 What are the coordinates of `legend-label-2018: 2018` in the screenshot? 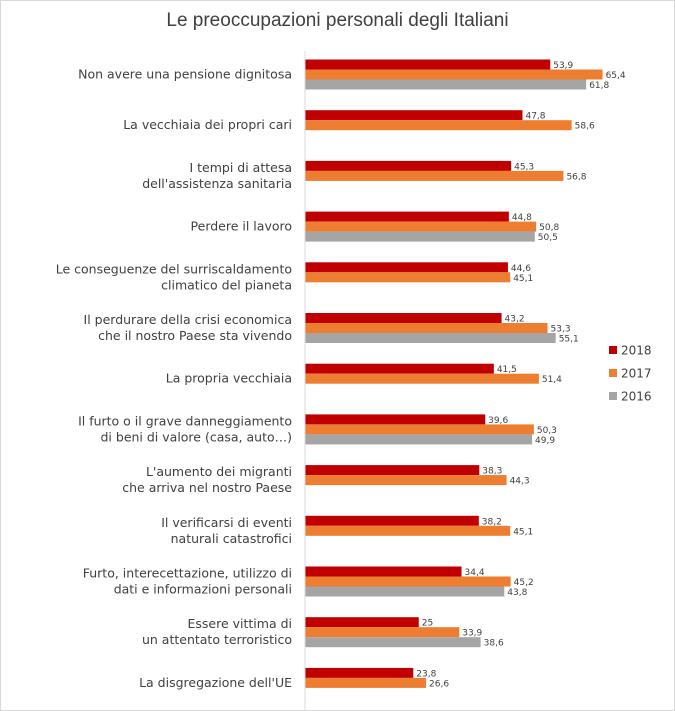 It's located at (636, 351).